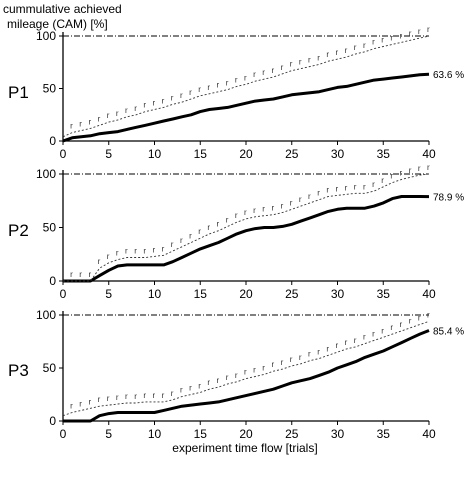 The height and width of the screenshot is (479, 474). I want to click on panel-p3-title: P3, so click(18, 370).